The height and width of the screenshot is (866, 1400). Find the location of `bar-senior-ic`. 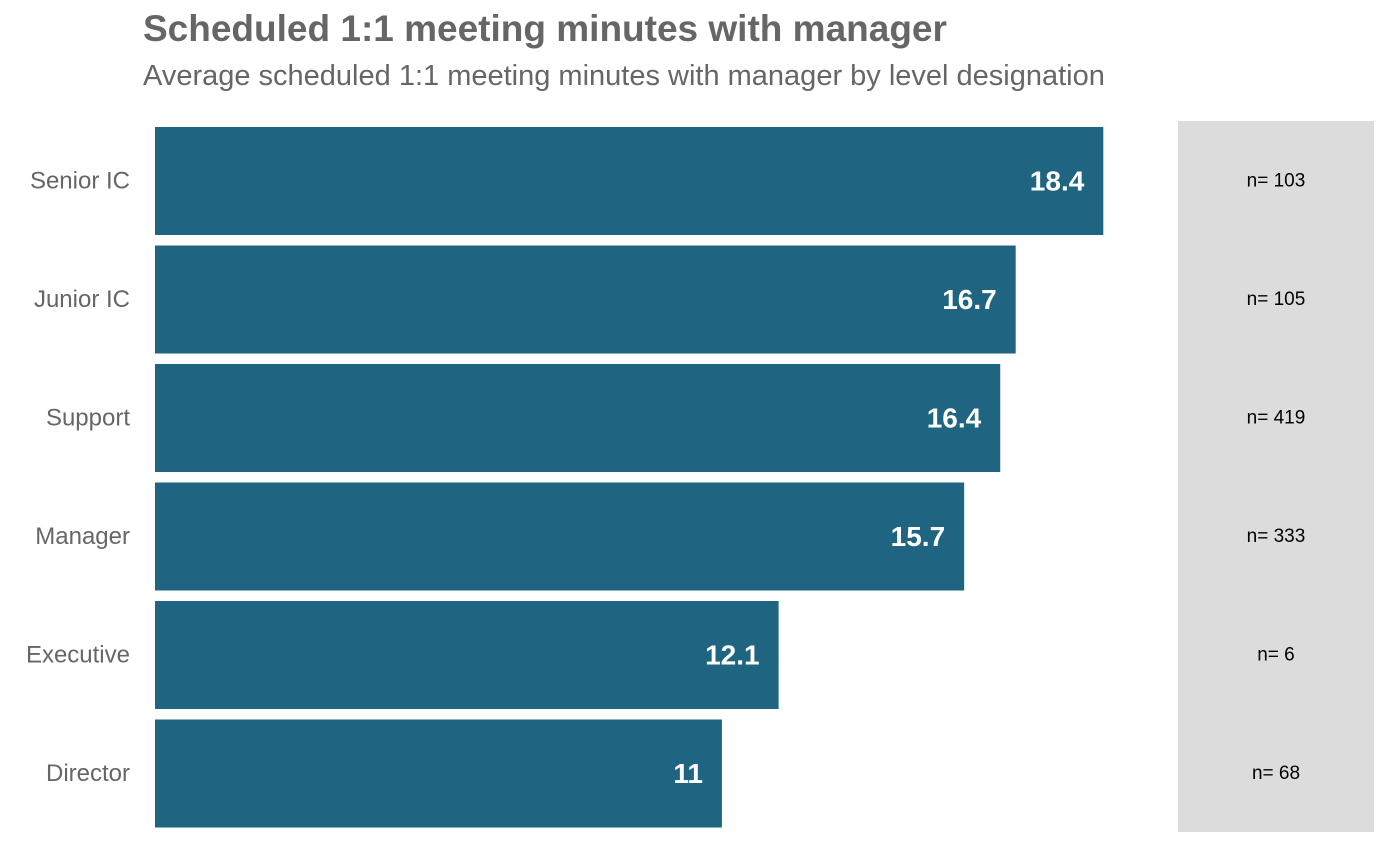

bar-senior-ic is located at coordinates (629, 181).